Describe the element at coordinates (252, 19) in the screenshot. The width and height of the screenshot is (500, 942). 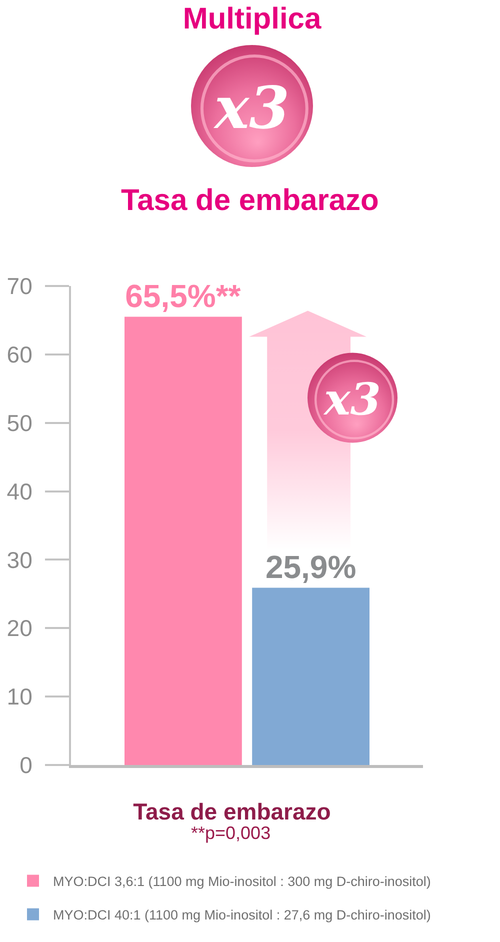
I see `chart-title: Multiplica` at that location.